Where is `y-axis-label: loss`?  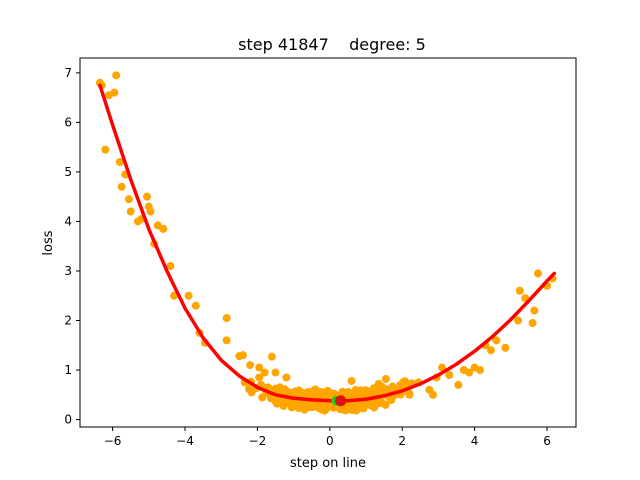
y-axis-label: loss is located at coordinates (48, 242).